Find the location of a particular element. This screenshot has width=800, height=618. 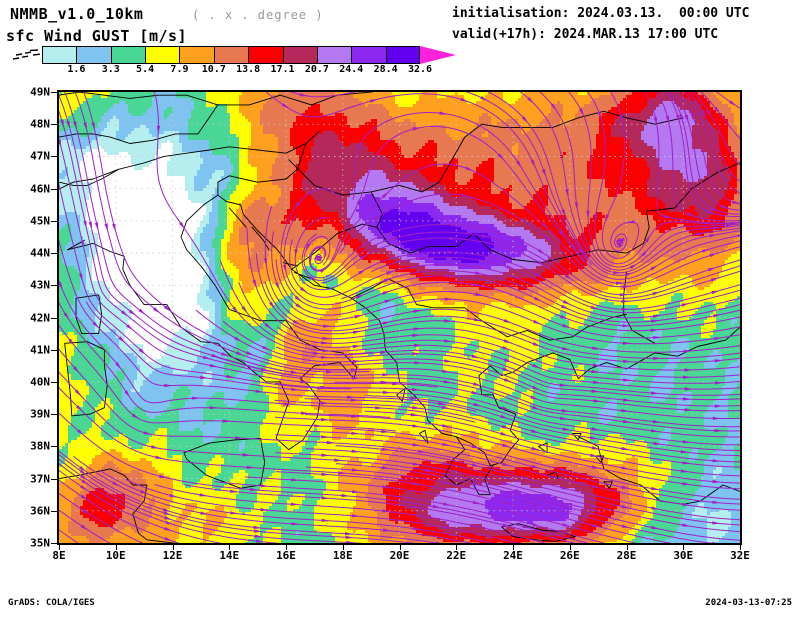

latitude-label: 35N is located at coordinates (40, 543).